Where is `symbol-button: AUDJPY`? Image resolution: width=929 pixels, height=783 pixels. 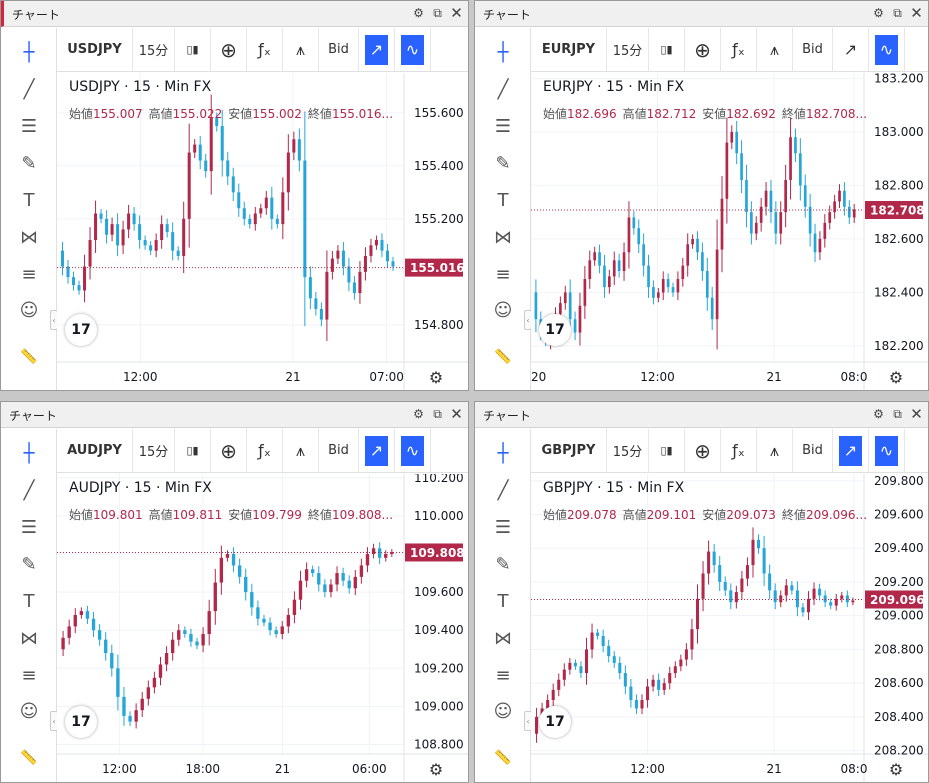
symbol-button: AUDJPY is located at coordinates (95, 450).